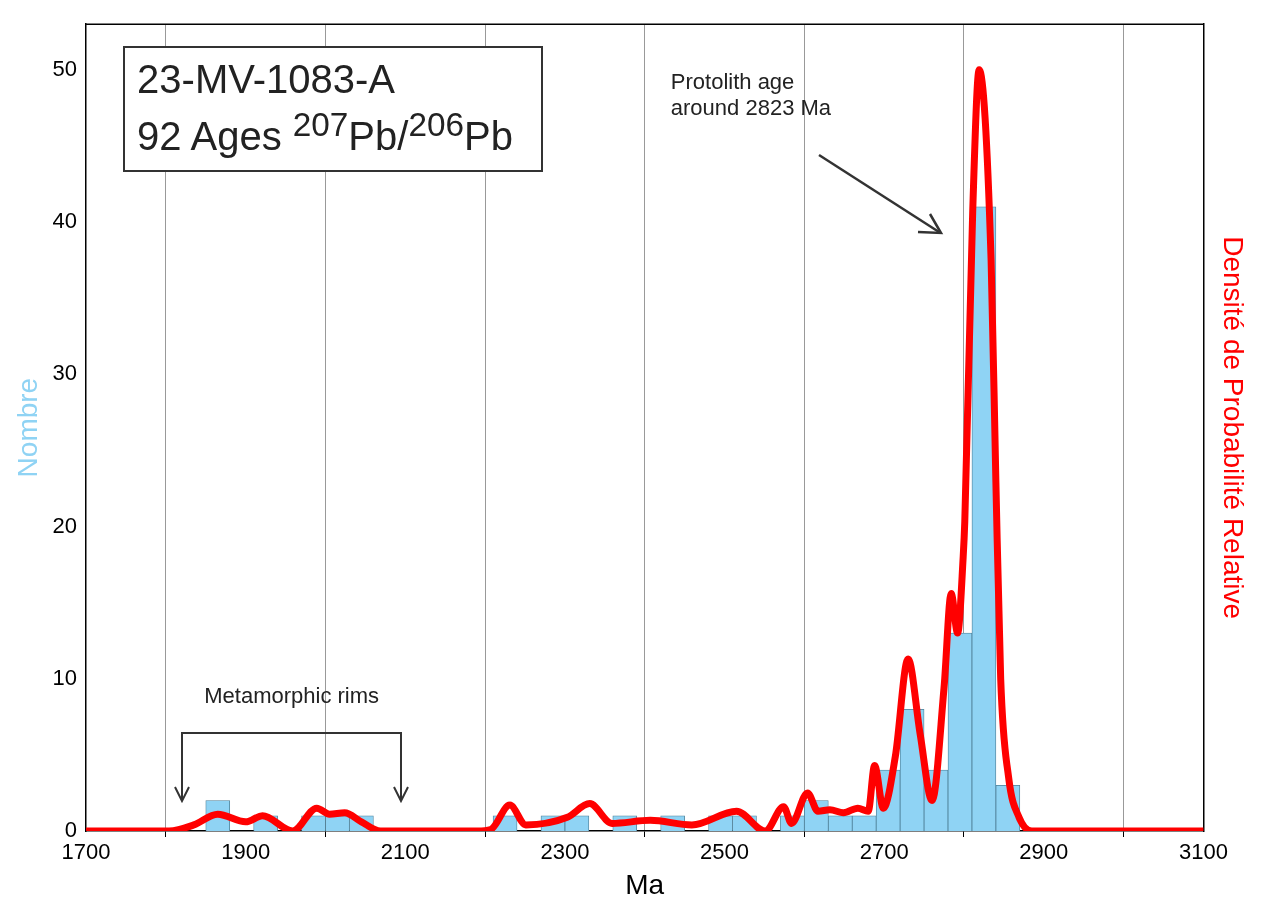 Image resolution: width=1273 pixels, height=915 pixels. I want to click on annotation: 92 Ages $^{207}$Pb/$^{206}$Pb, so click(325, 132).